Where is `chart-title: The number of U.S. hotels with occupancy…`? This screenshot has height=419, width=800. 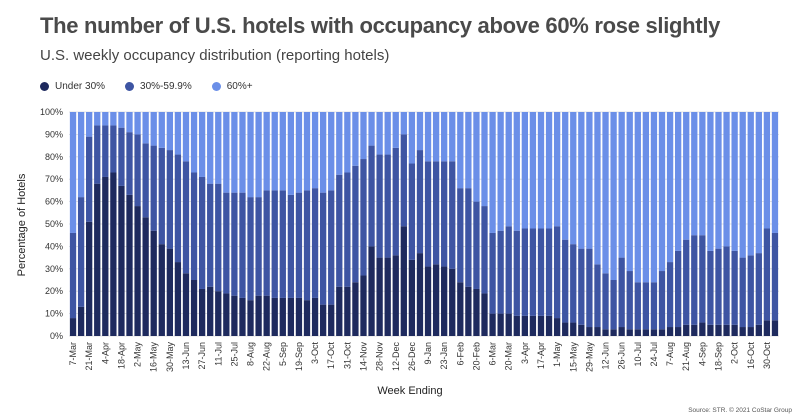
chart-title: The number of U.S. hotels with occupancy… is located at coordinates (380, 25).